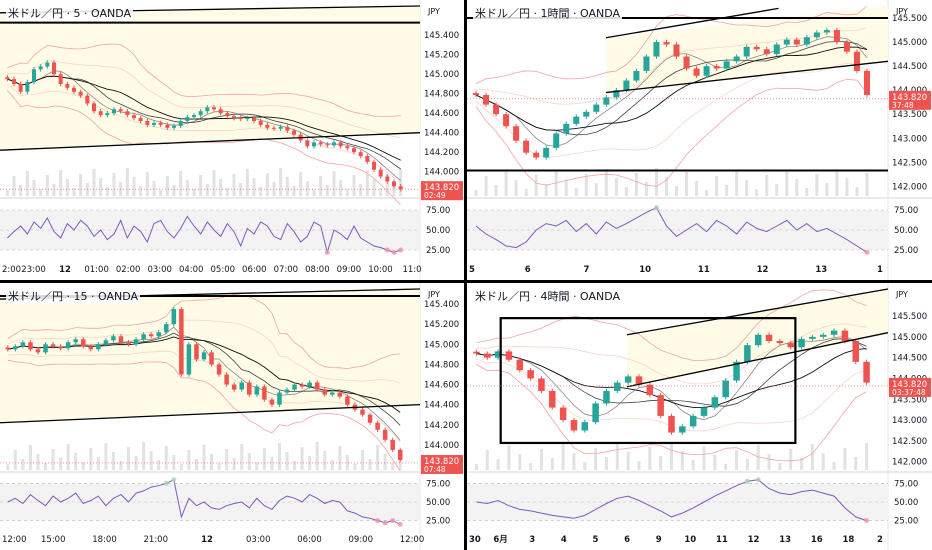  I want to click on price-tick-label: 145.000, so click(909, 338).